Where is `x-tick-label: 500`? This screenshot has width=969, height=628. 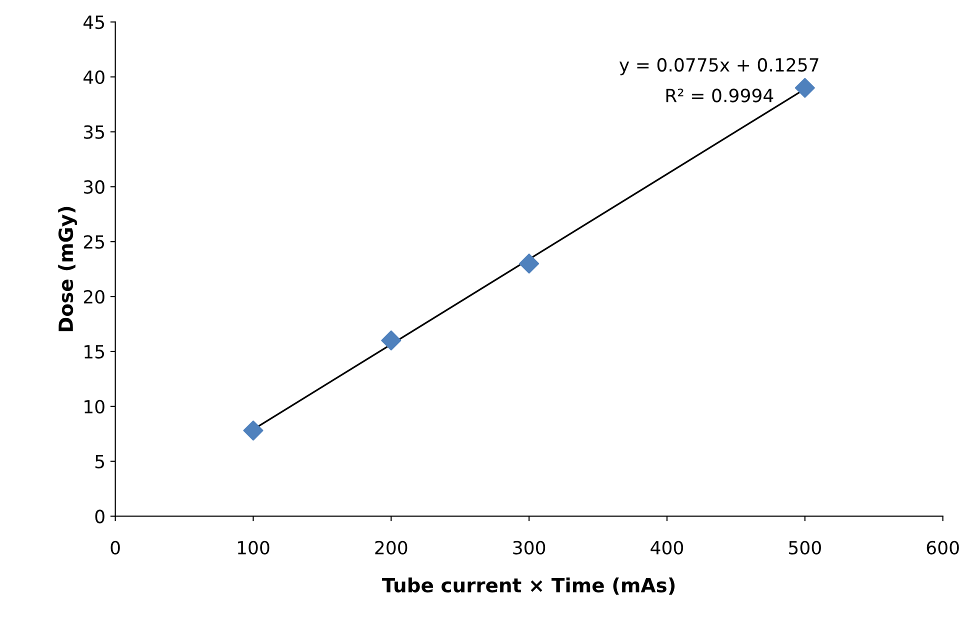 x-tick-label: 500 is located at coordinates (805, 547).